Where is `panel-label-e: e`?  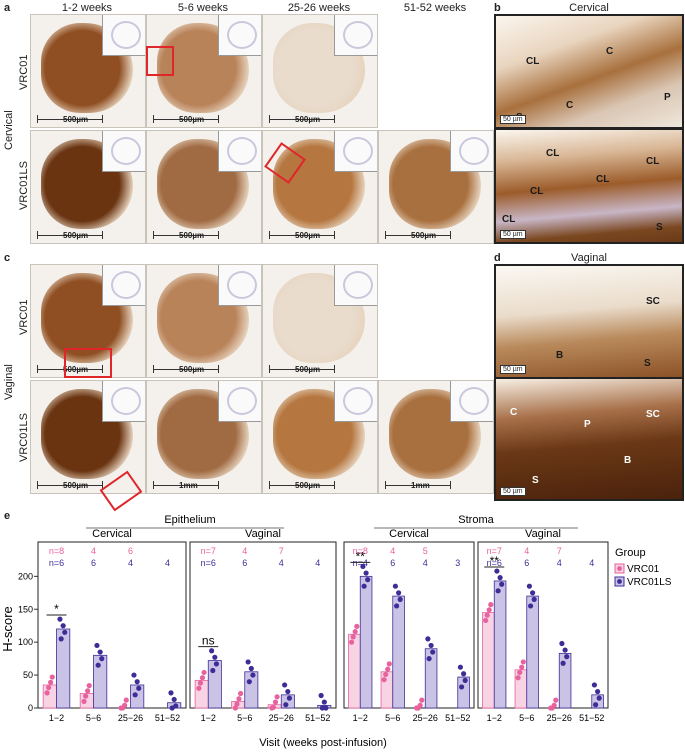 panel-label-e: e is located at coordinates (7, 516).